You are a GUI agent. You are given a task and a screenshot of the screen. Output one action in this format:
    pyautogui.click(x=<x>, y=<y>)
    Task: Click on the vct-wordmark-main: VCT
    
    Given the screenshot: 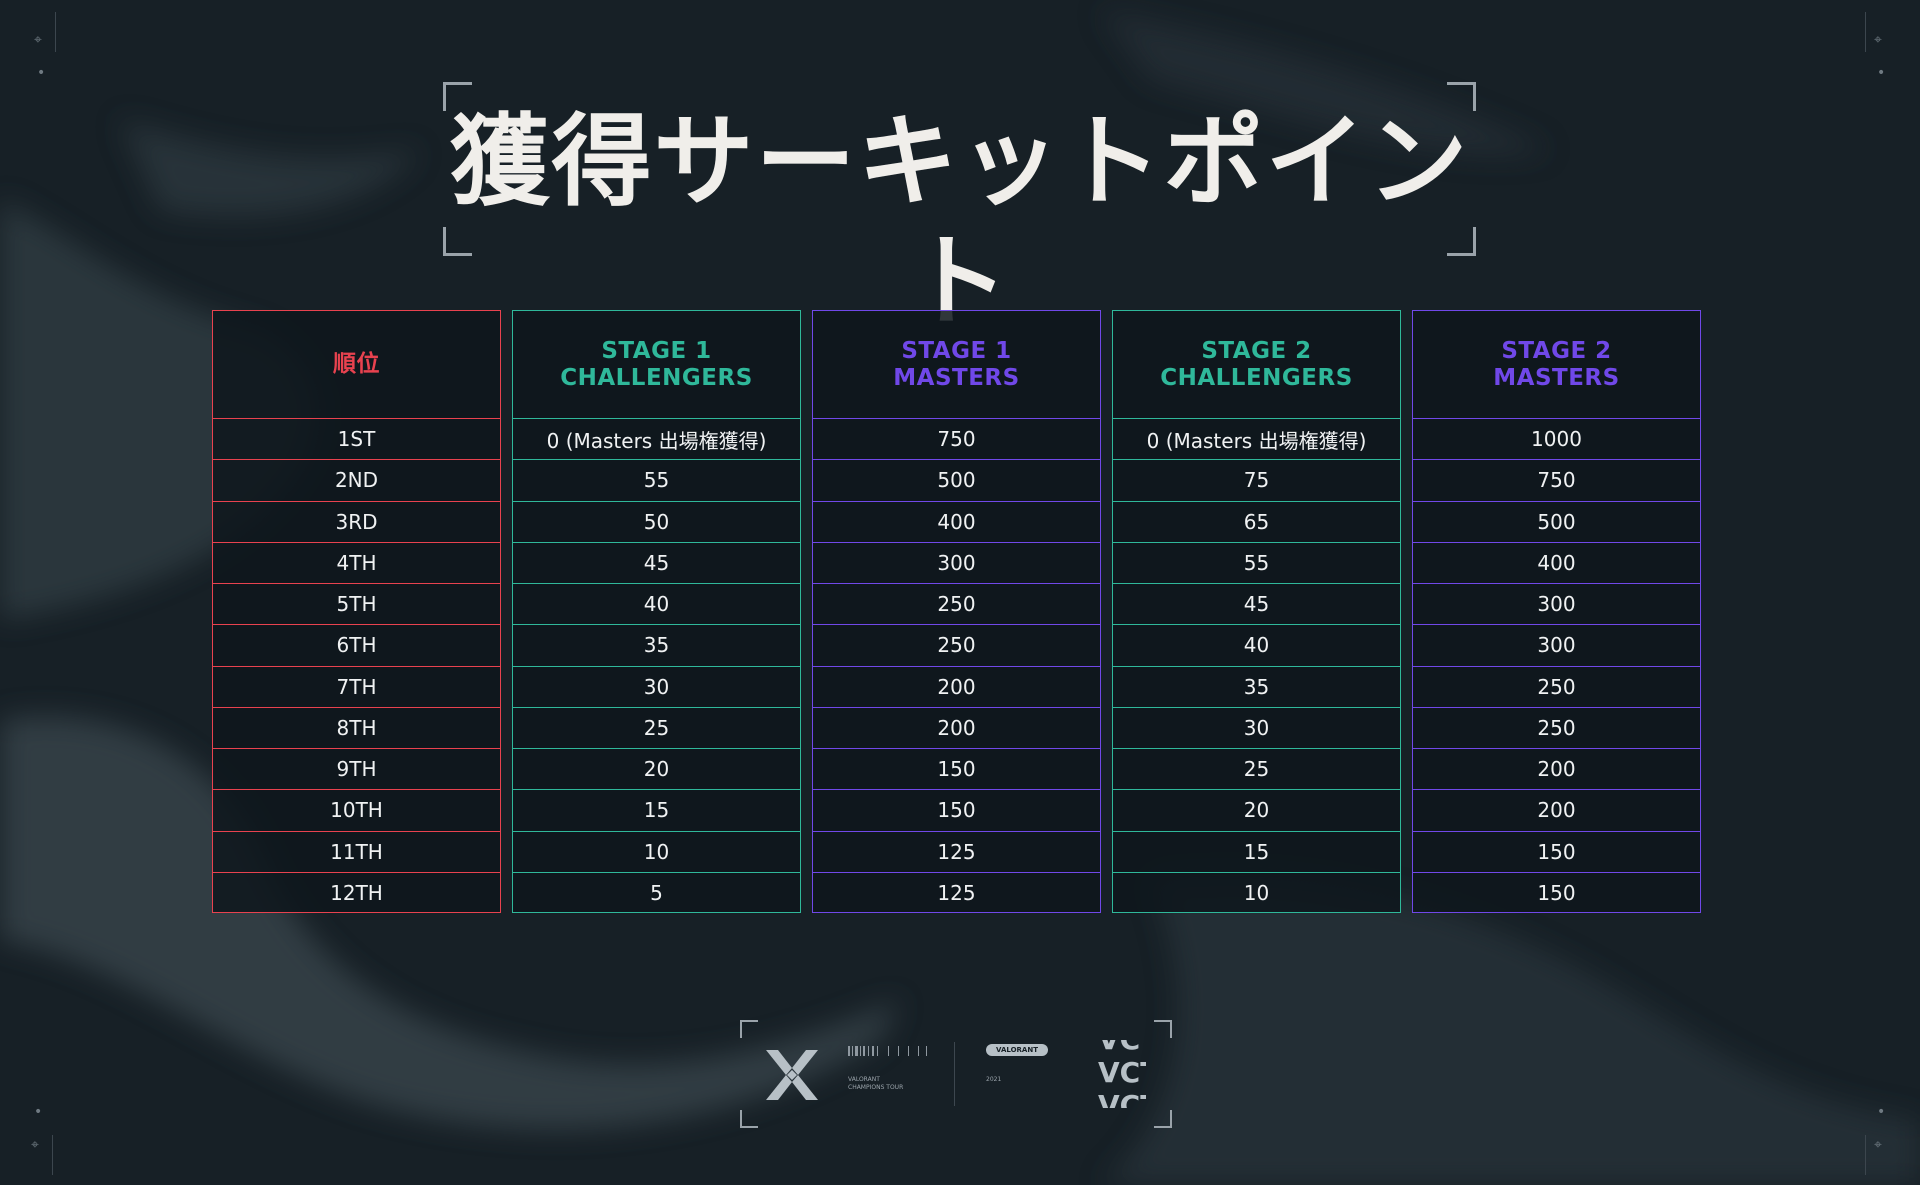 What is the action you would take?
    pyautogui.click(x=1122, y=1072)
    